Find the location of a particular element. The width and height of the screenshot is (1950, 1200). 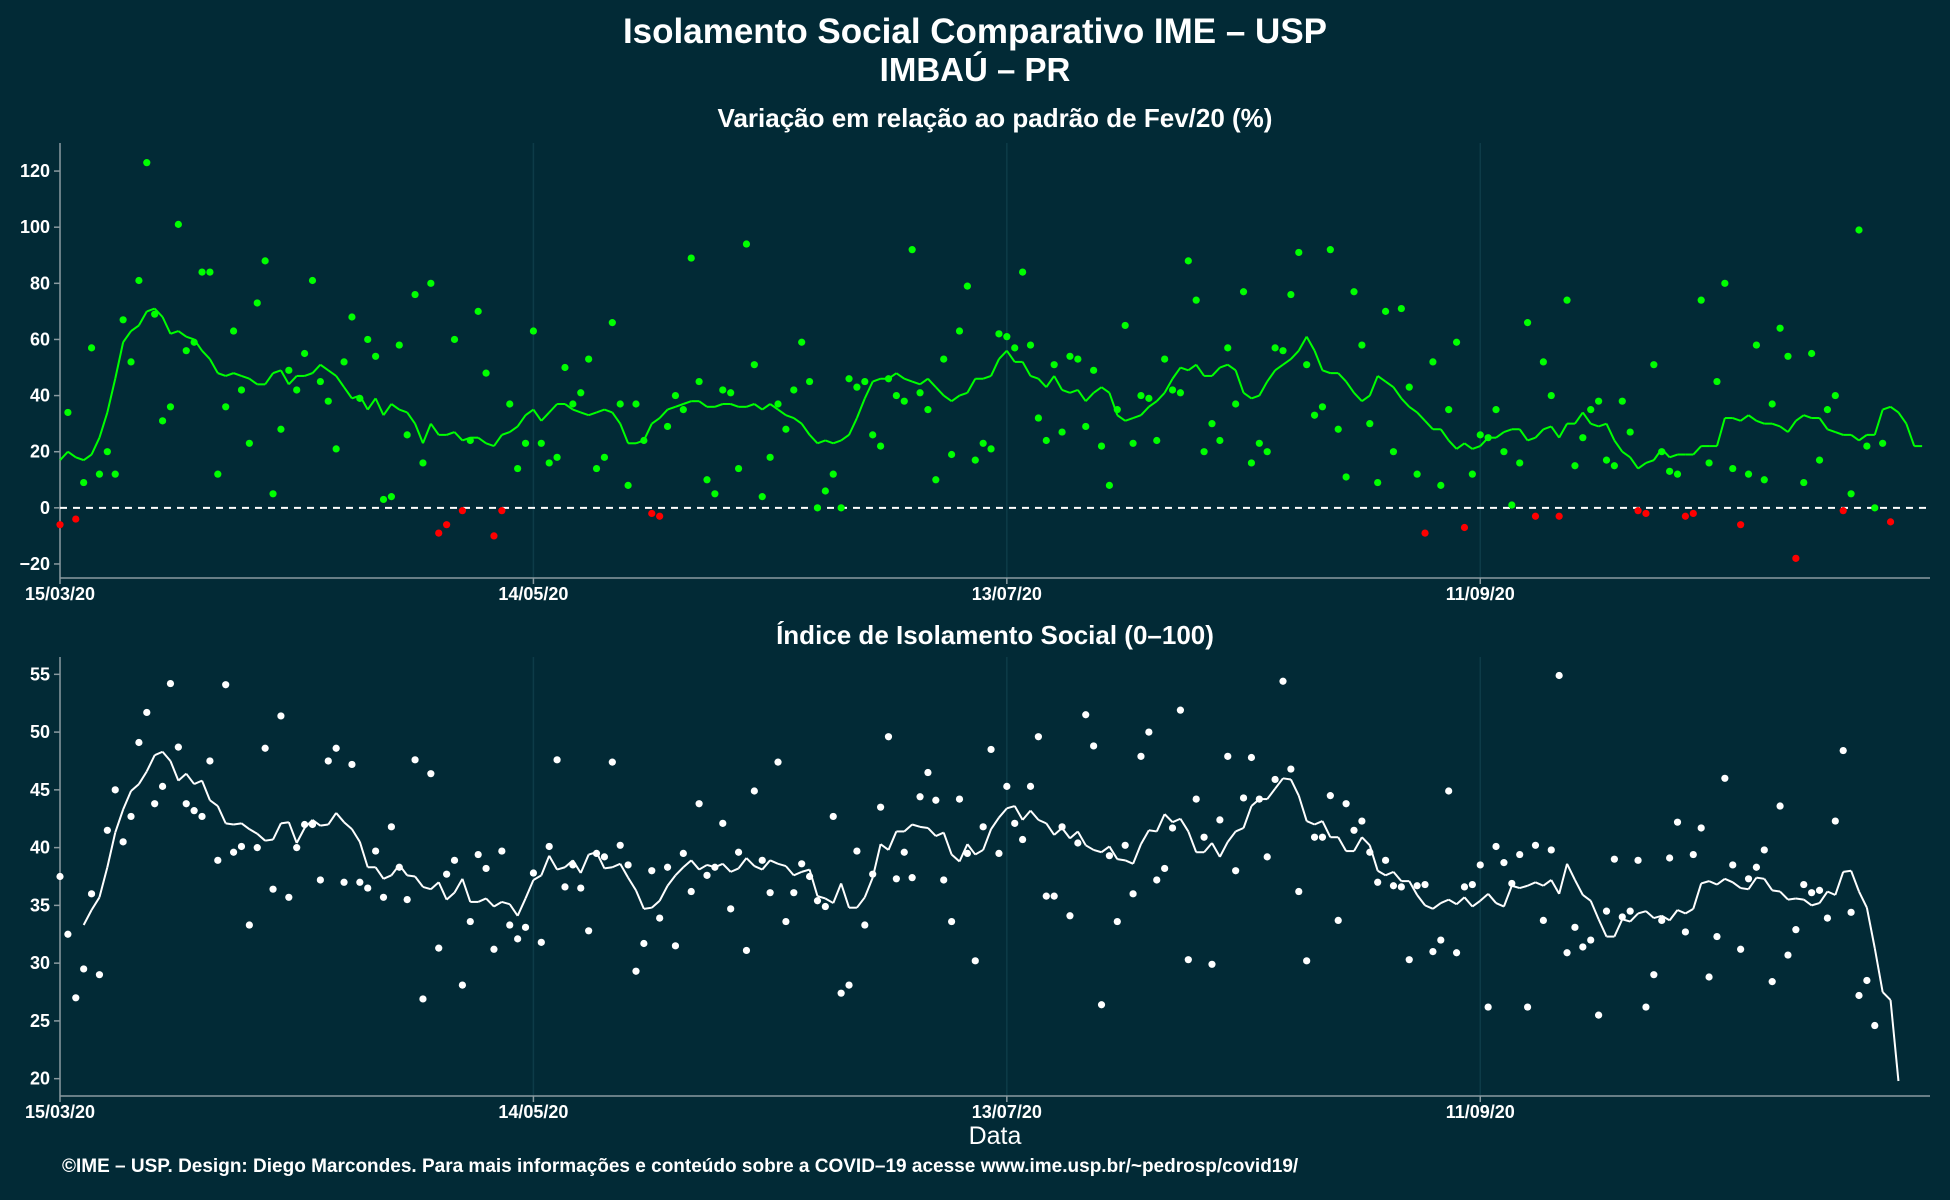

y-tick-label: 35 is located at coordinates (40, 905).